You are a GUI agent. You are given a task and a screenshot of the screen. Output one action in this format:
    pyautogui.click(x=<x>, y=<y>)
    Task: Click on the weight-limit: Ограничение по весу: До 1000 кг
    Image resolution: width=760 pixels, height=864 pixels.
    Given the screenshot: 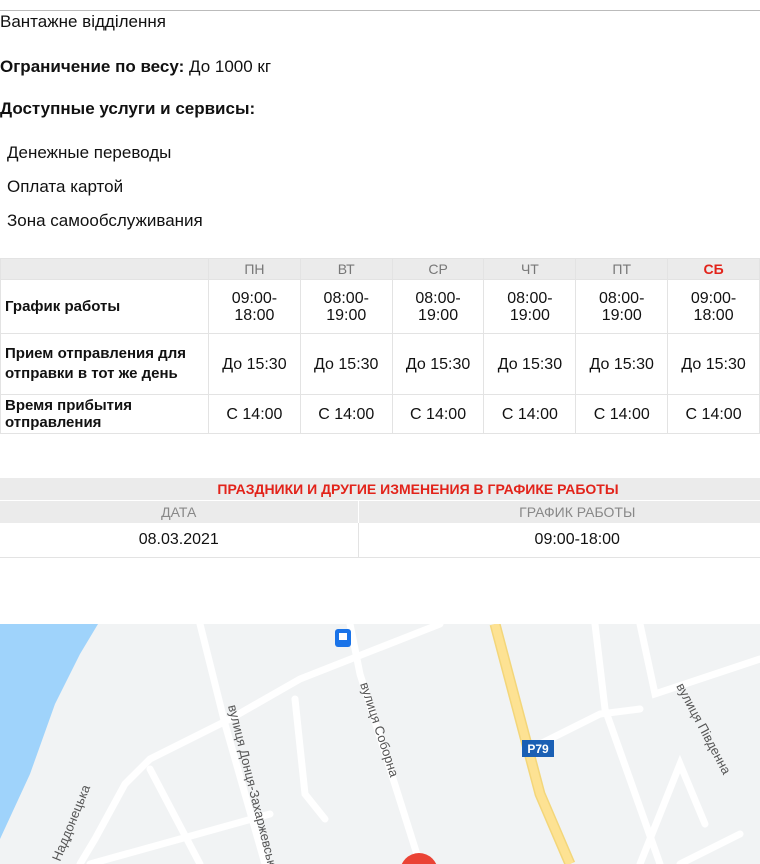 What is the action you would take?
    pyautogui.click(x=135, y=67)
    